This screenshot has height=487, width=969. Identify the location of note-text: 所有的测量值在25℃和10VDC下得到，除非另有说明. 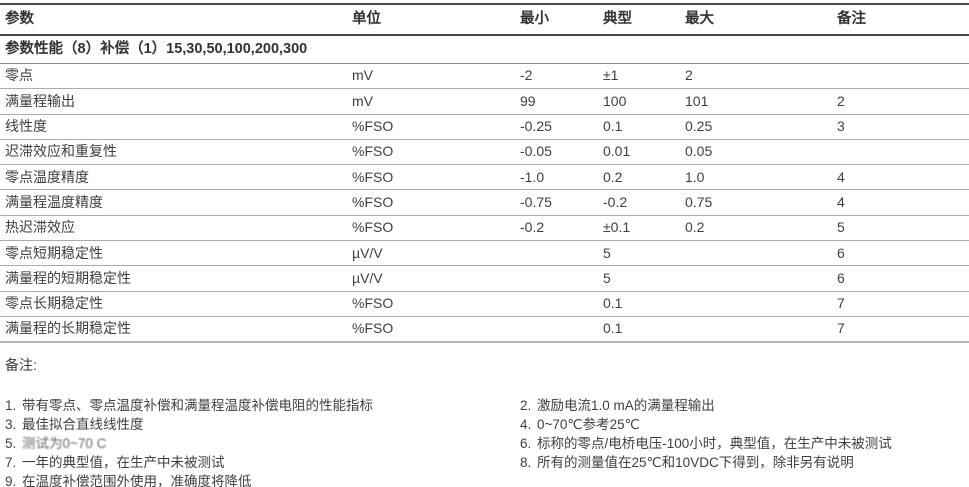
(695, 463).